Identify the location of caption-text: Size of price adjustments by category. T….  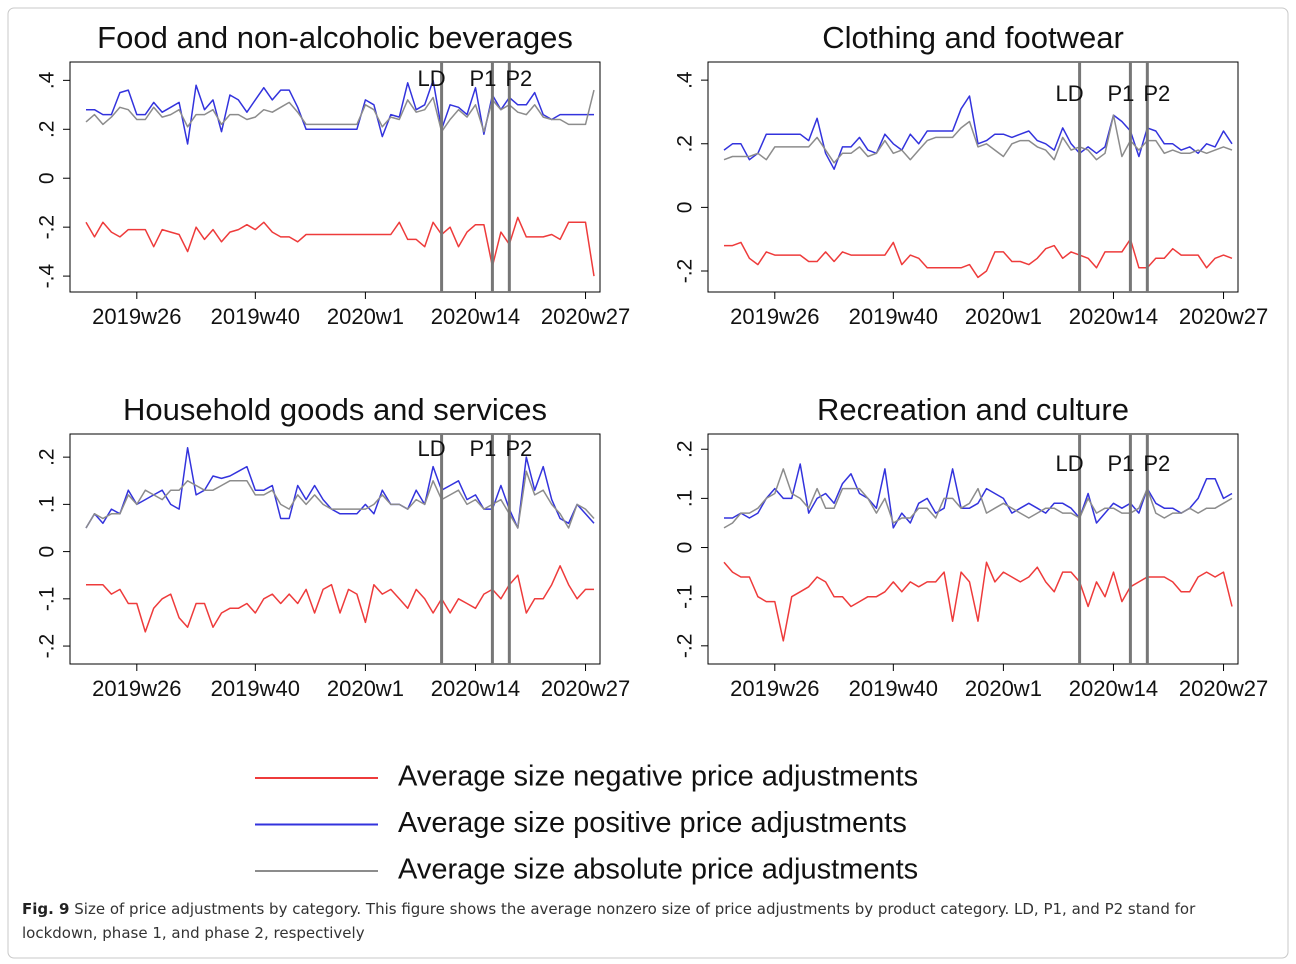
(609, 921).